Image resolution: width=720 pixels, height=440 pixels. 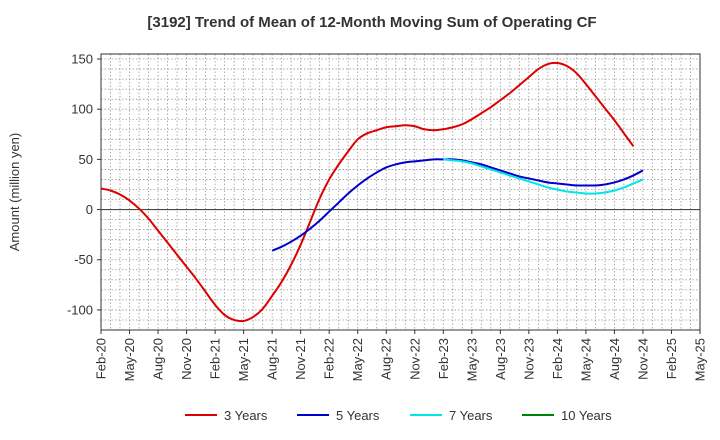 What do you see at coordinates (528, 359) in the screenshot?
I see `x-tick-label: Nov-23` at bounding box center [528, 359].